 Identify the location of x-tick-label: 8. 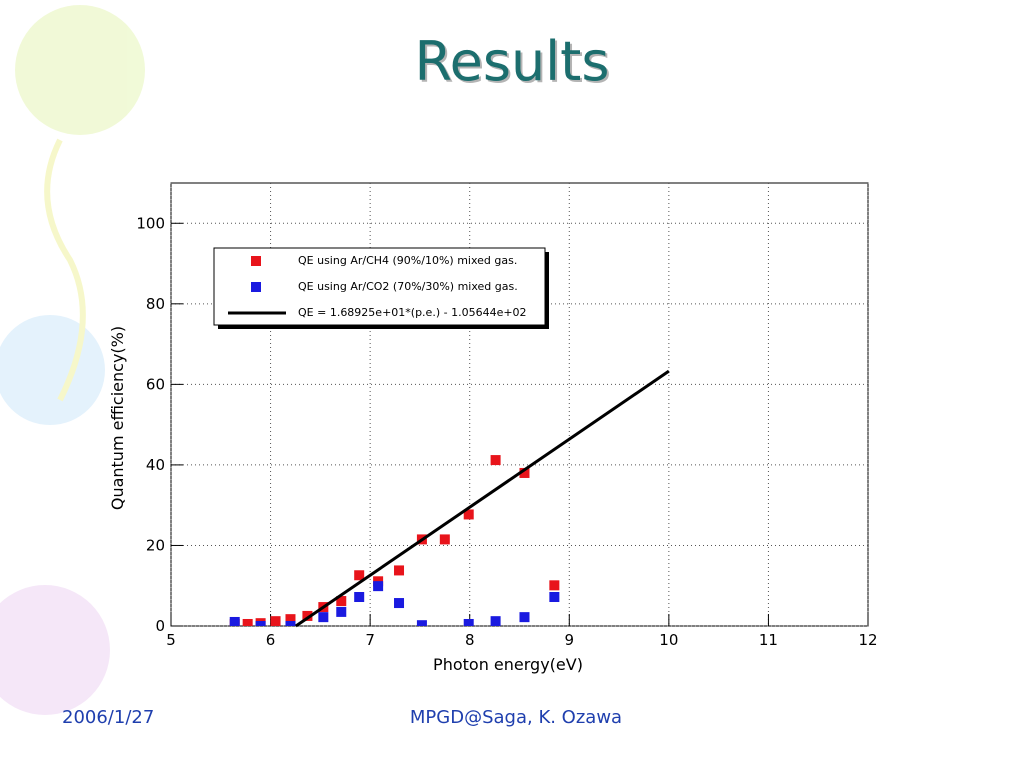
(470, 640).